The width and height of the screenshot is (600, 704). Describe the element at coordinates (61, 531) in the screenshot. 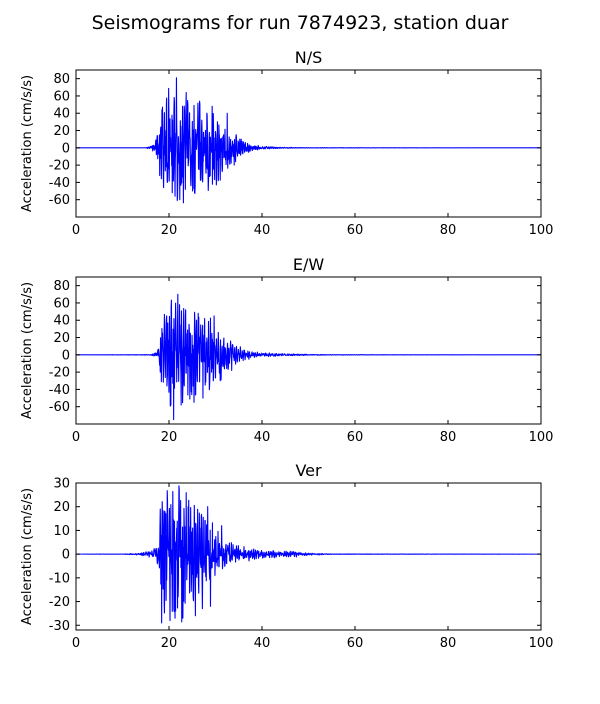

I see `y-tick-label: 10` at that location.